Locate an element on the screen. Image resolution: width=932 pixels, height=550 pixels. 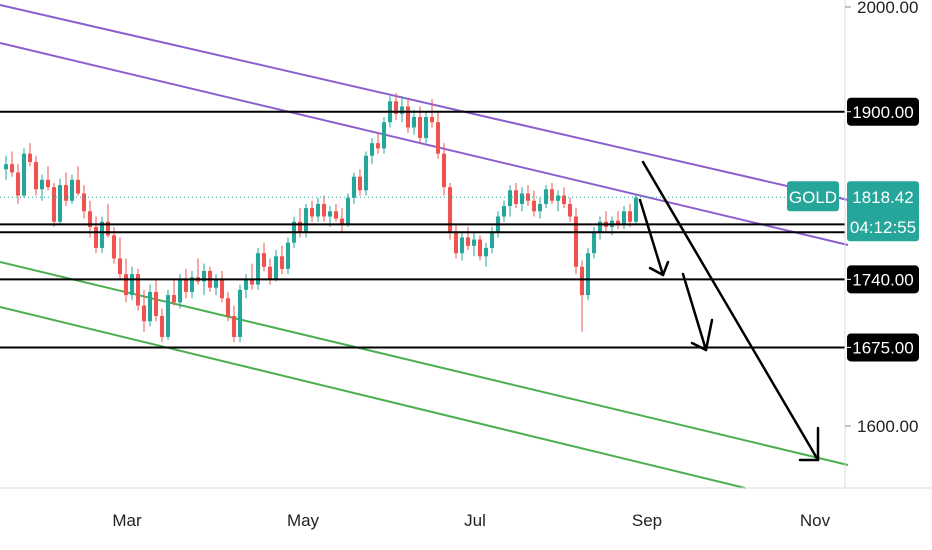
arrow-down-2-shaft is located at coordinates (694, 312).